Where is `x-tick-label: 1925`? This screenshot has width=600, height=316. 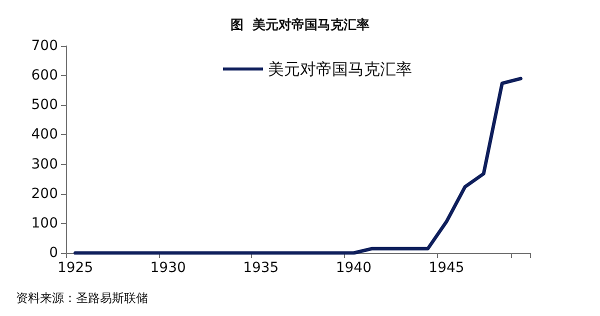 x-tick-label: 1925 is located at coordinates (75, 268).